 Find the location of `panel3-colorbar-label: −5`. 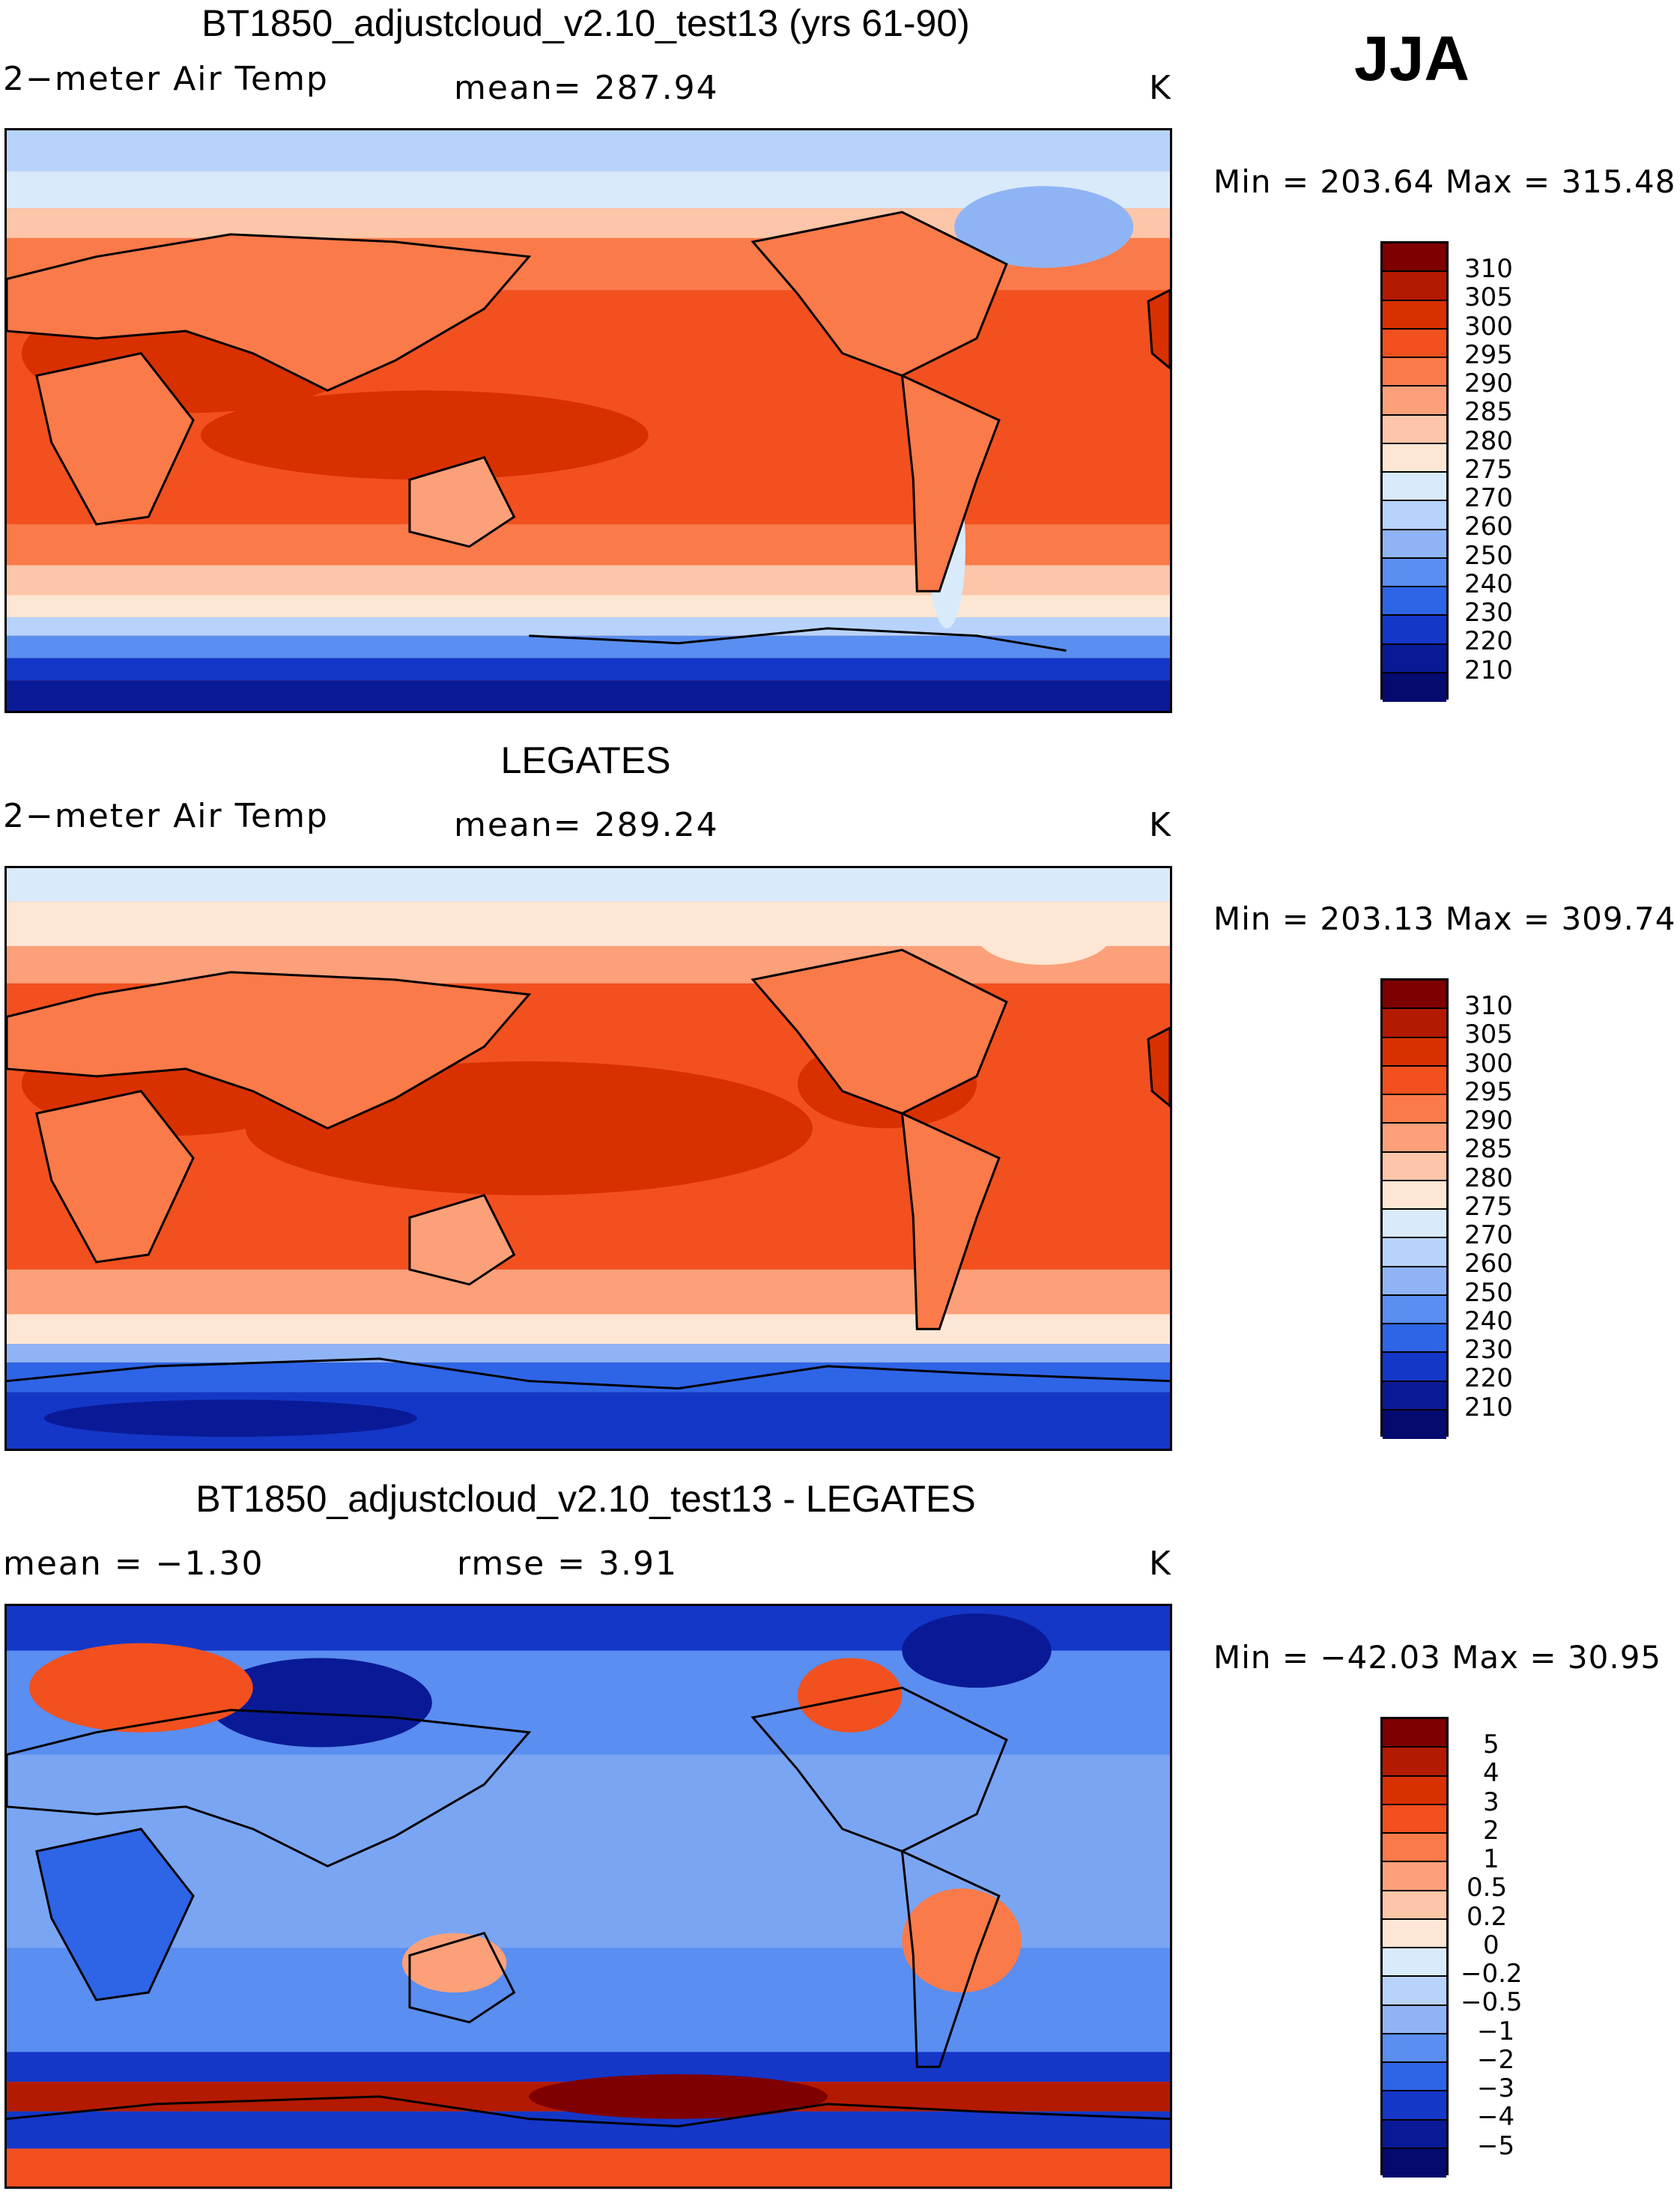

panel3-colorbar-label: −5 is located at coordinates (1496, 2146).